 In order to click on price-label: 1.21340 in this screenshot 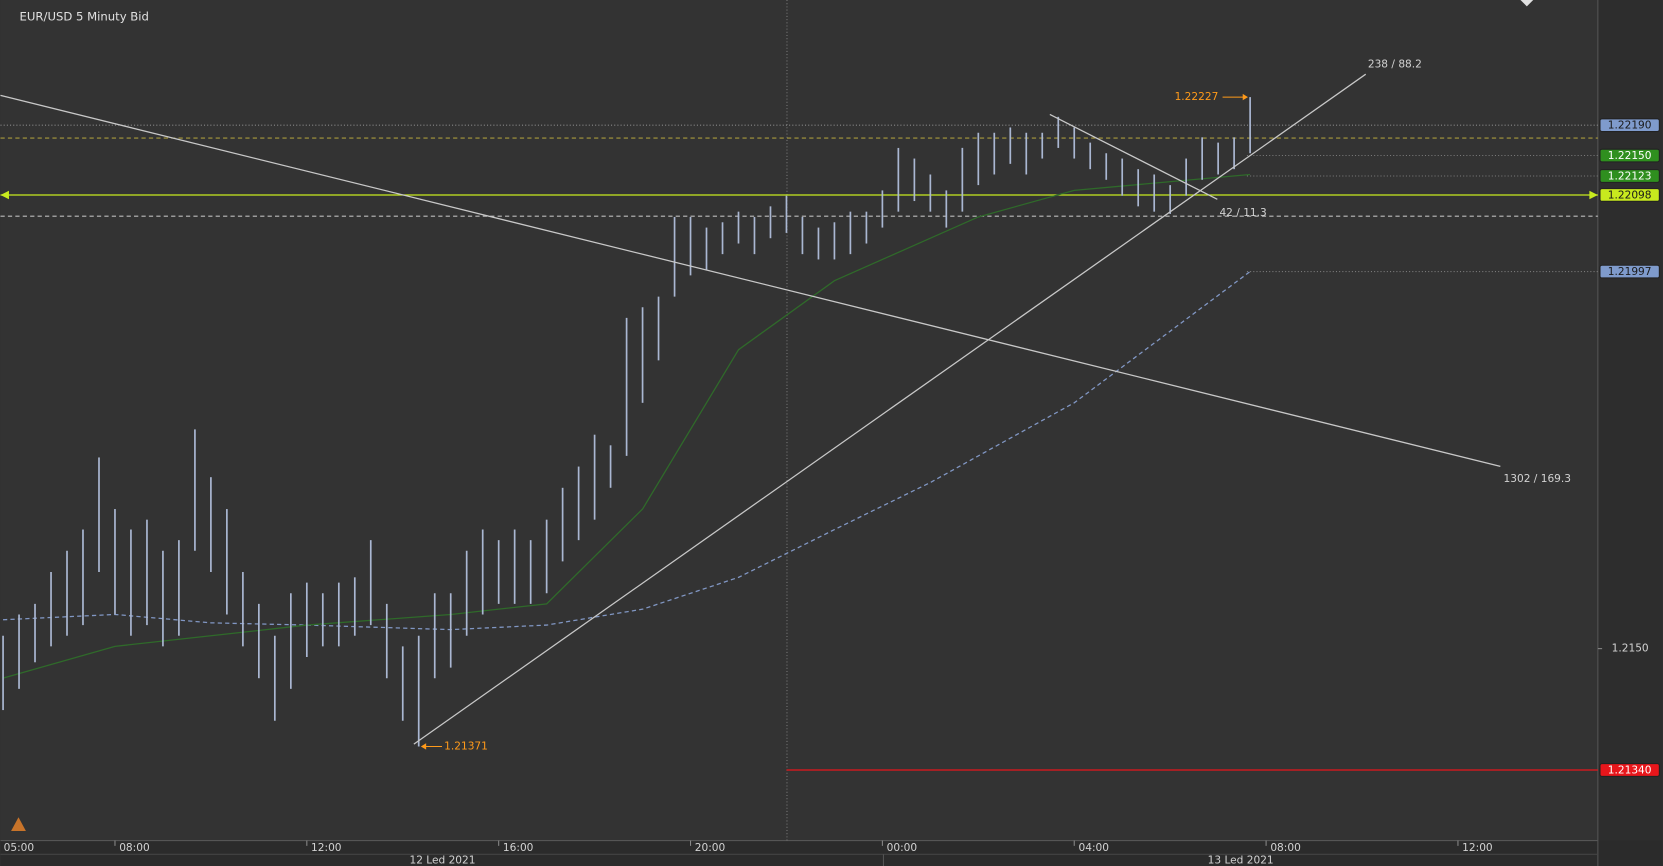, I will do `click(1630, 771)`.